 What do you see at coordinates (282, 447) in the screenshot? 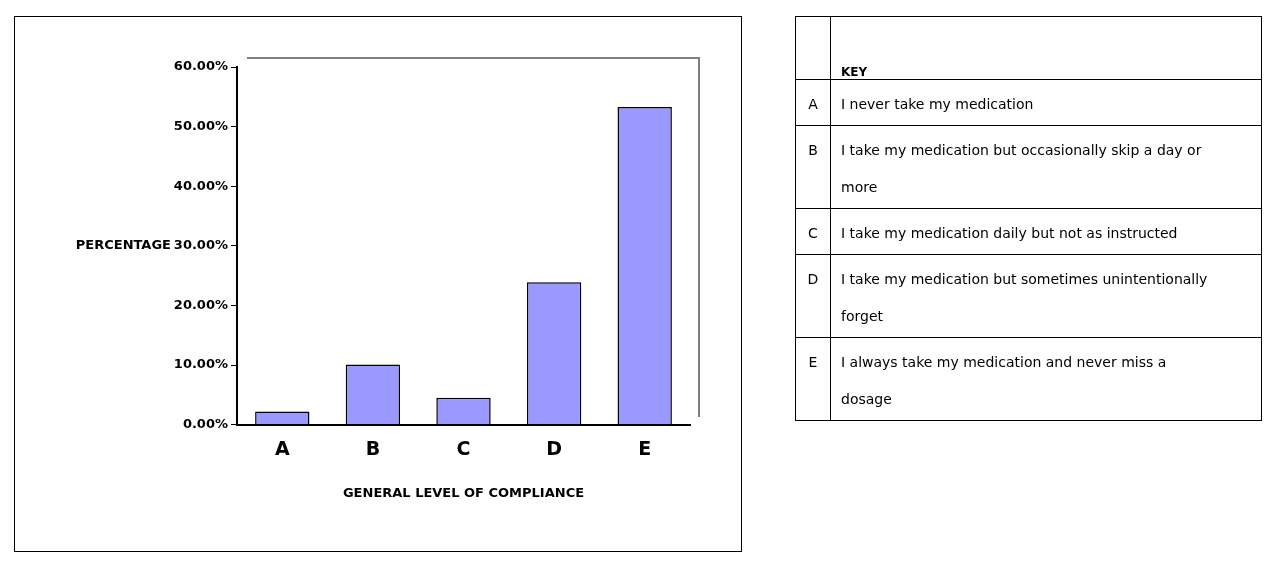
I see `x-tick-label: A` at bounding box center [282, 447].